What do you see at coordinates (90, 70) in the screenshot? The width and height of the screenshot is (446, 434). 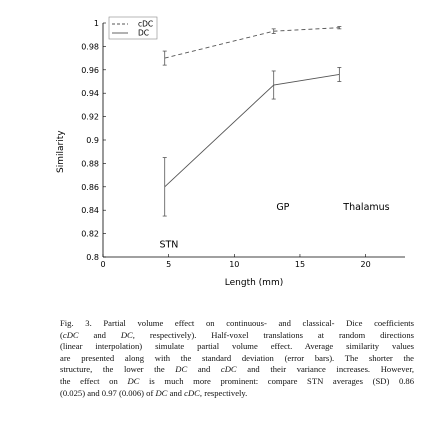 I see `y-tick-label: 0.96` at bounding box center [90, 70].